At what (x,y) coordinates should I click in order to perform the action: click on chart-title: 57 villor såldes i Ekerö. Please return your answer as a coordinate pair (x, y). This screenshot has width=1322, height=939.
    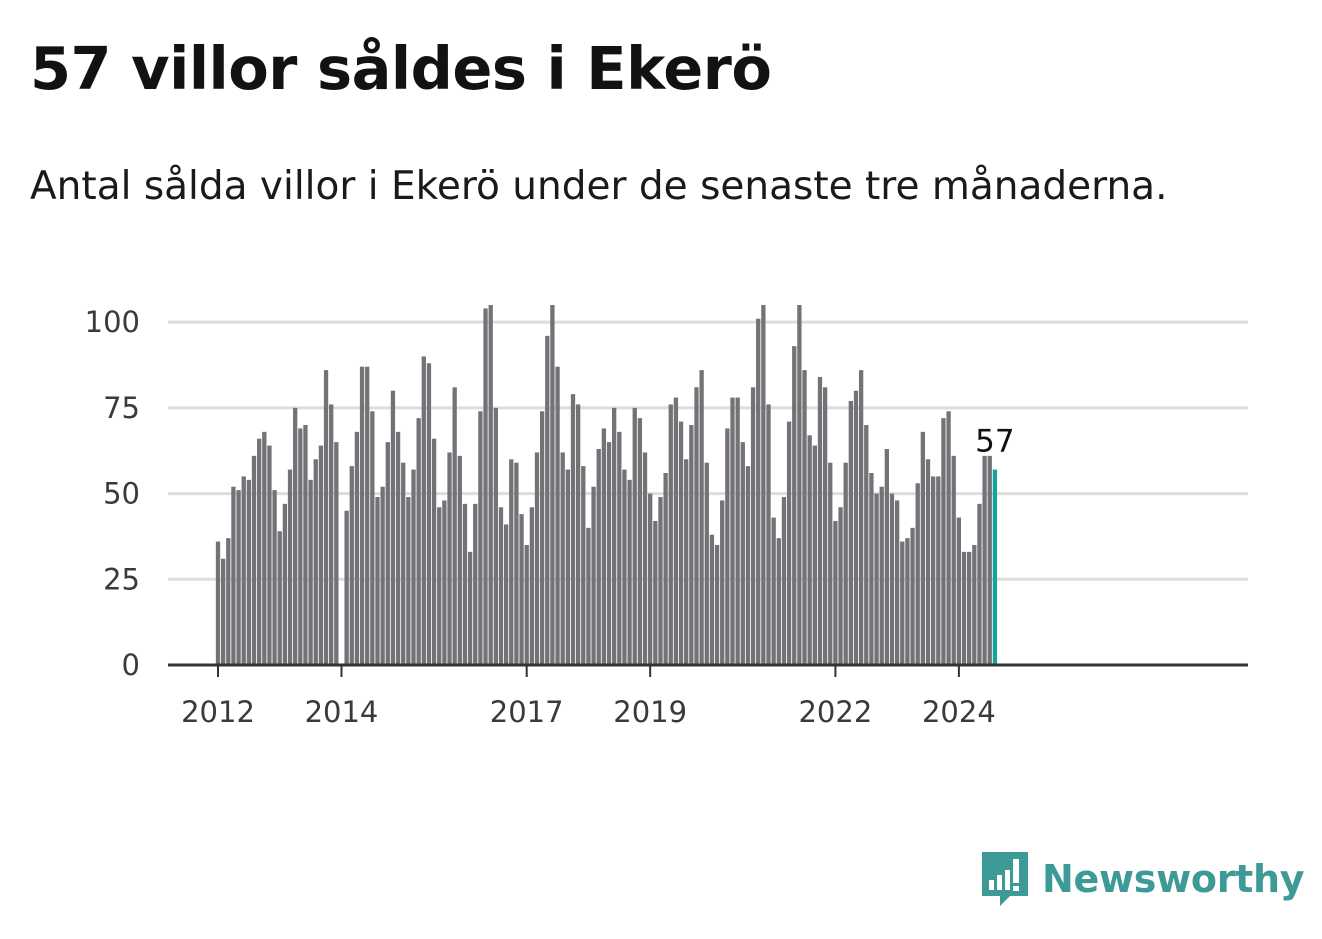
    Looking at the image, I should click on (401, 68).